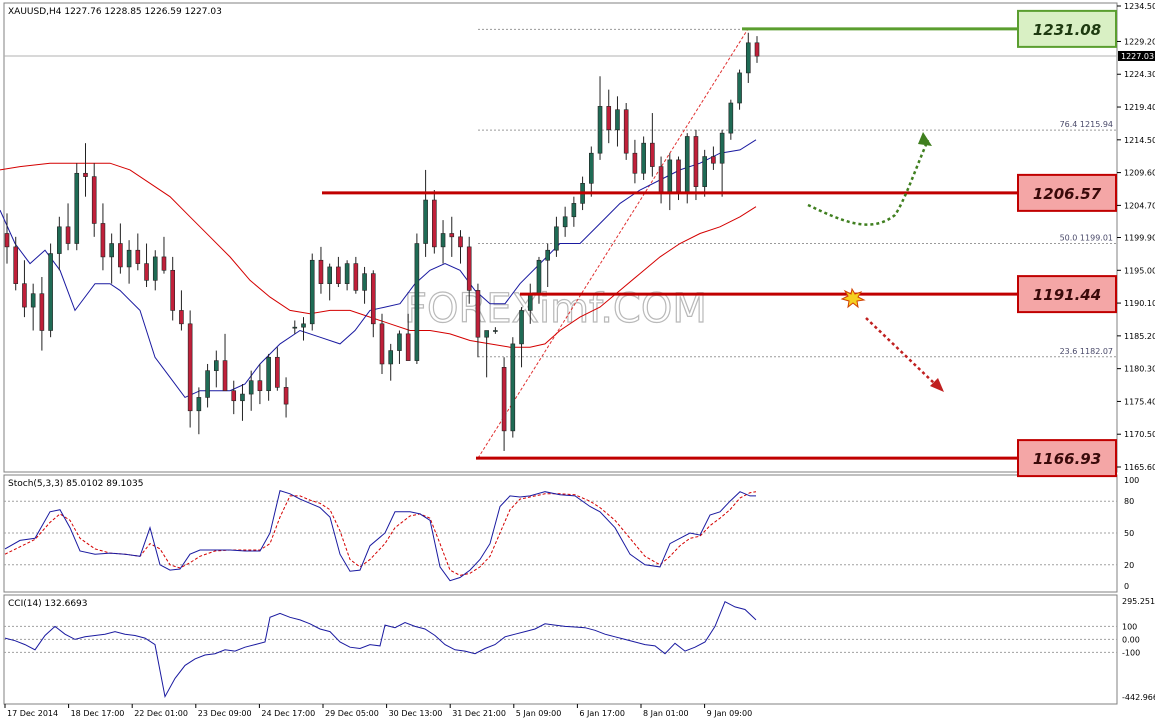 The height and width of the screenshot is (723, 1155). I want to click on level-tag-label: 1206.57, so click(1067, 194).